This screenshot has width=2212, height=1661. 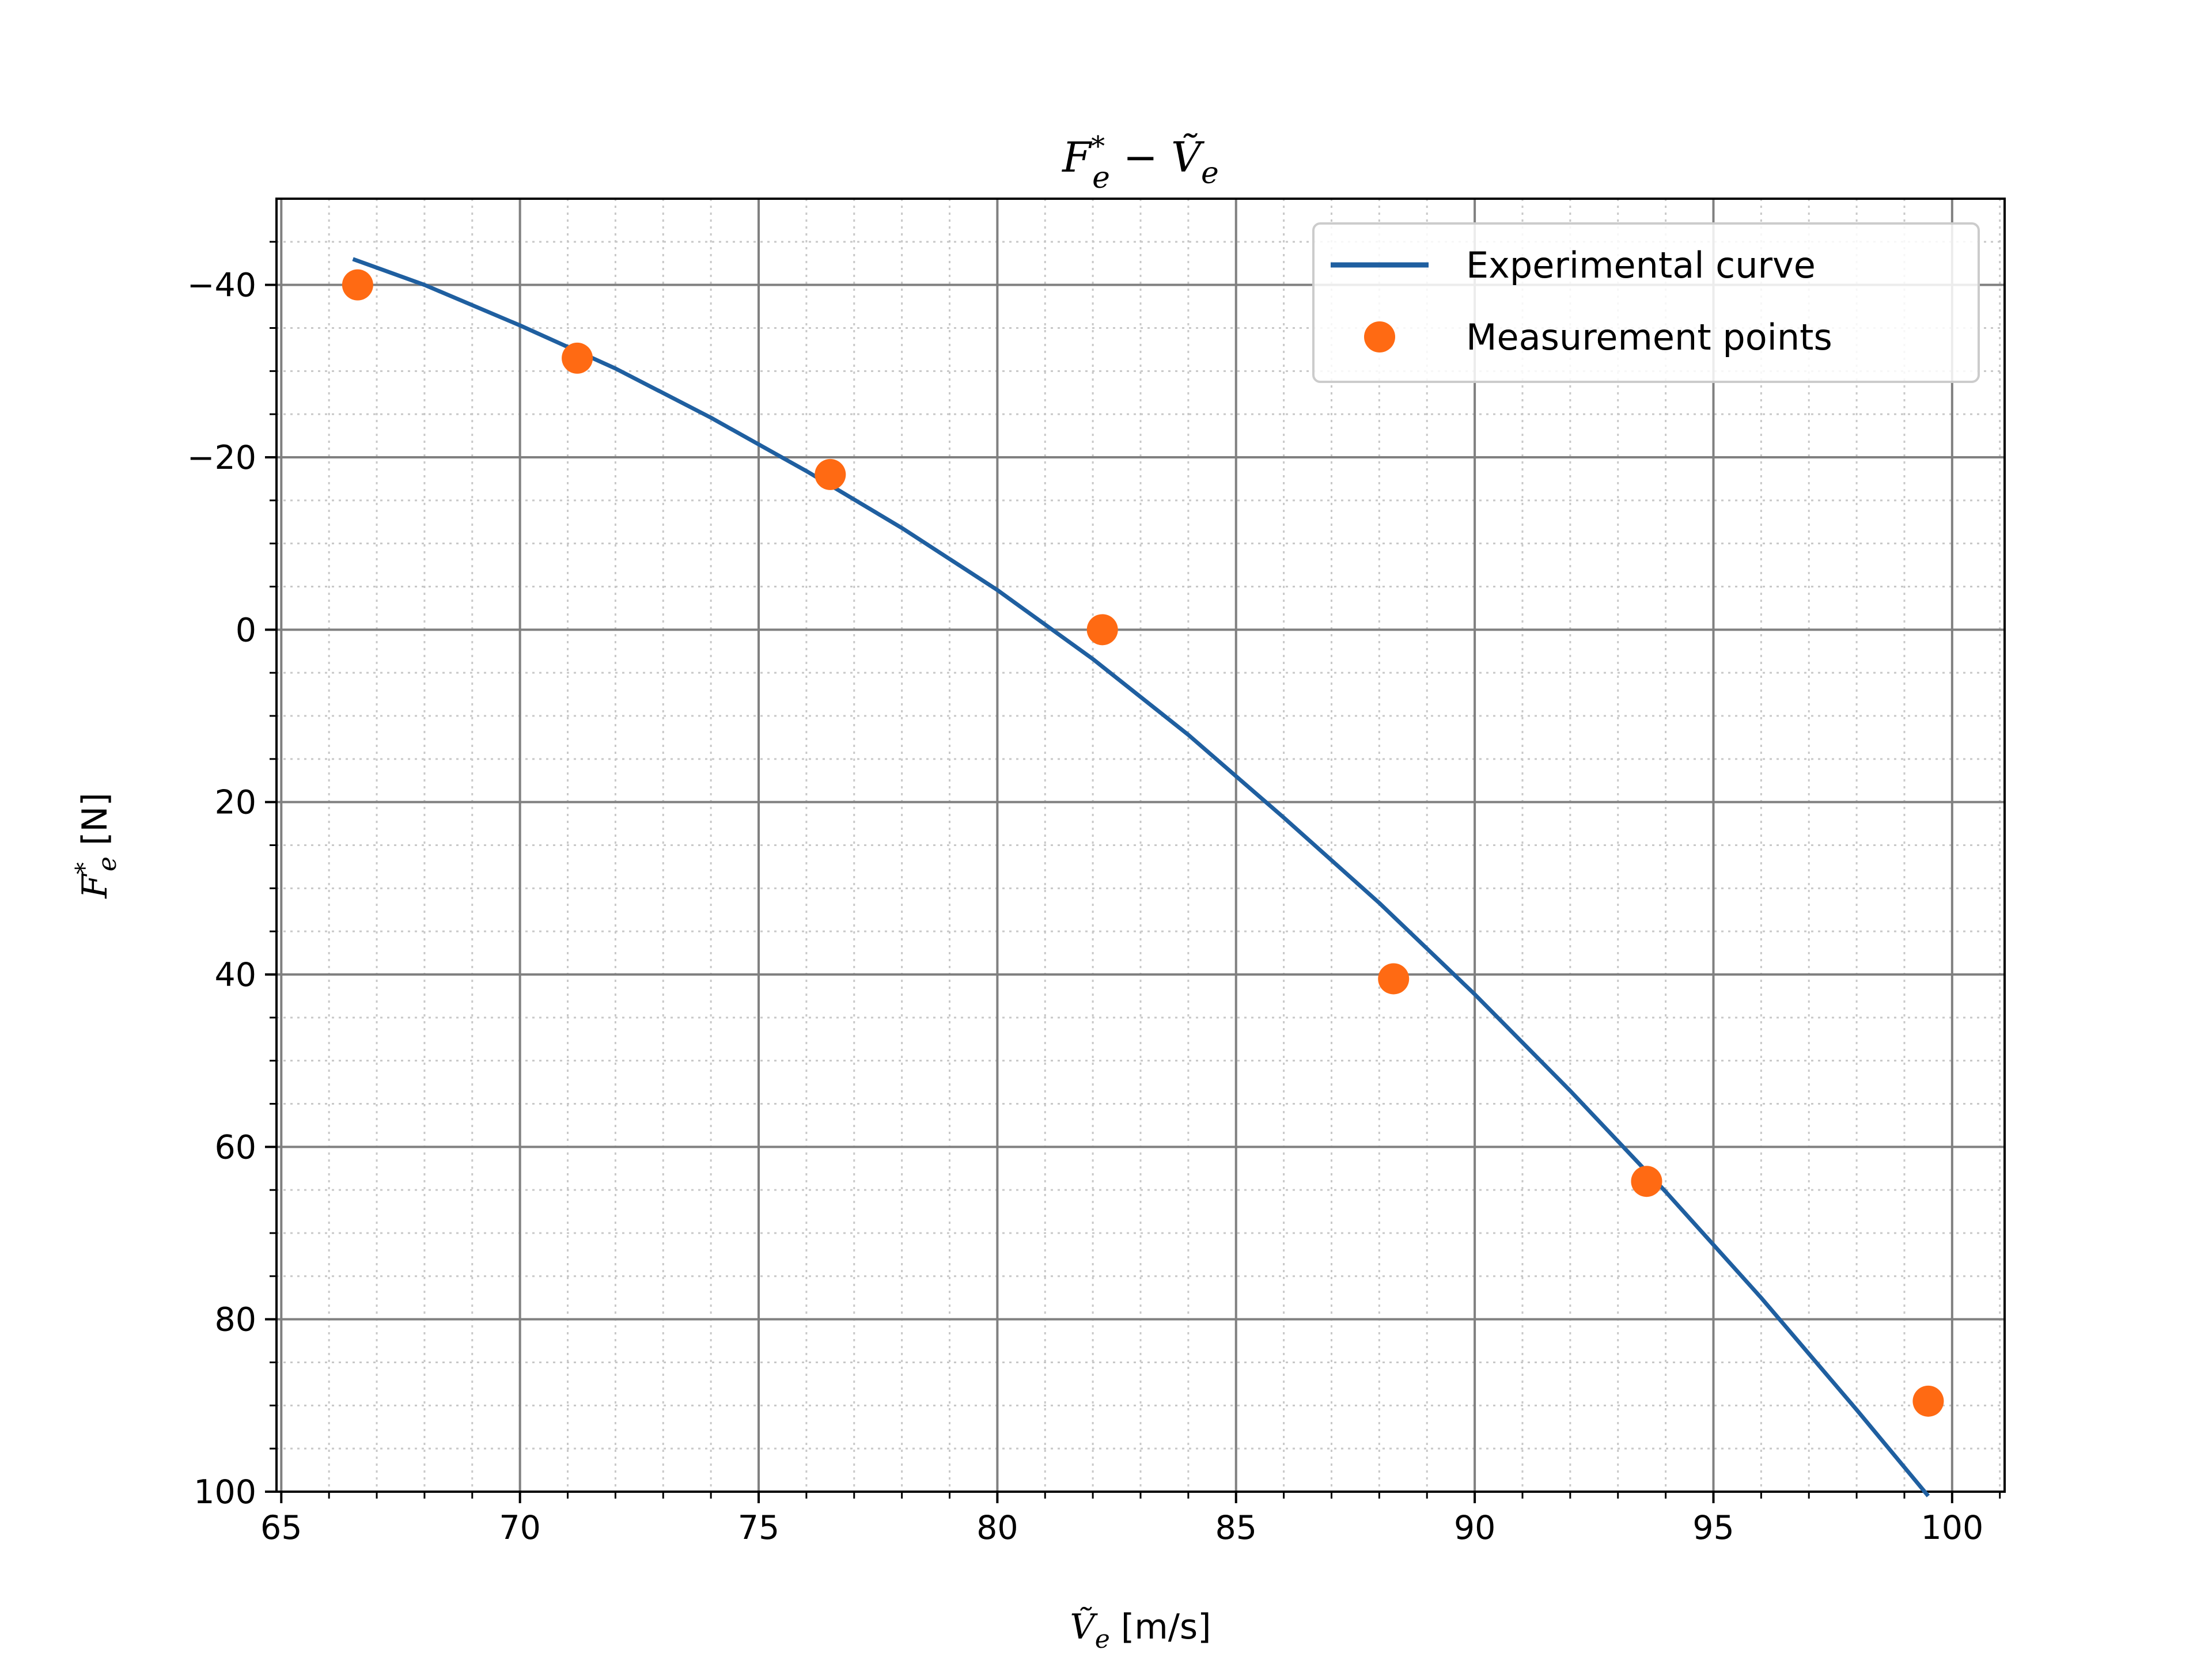 What do you see at coordinates (235, 1320) in the screenshot?
I see `y-tick-label: 80` at bounding box center [235, 1320].